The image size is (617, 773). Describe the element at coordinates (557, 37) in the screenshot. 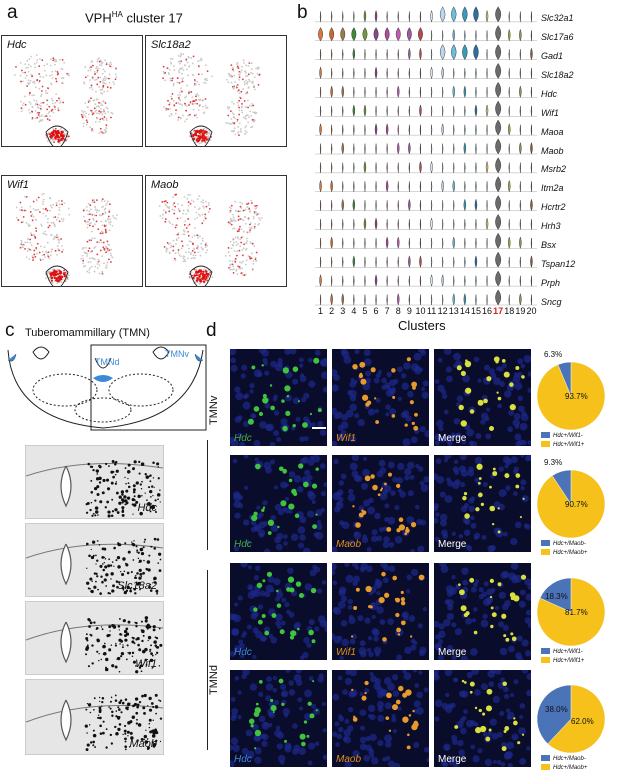

I see `gene-label: Slc17a6` at that location.